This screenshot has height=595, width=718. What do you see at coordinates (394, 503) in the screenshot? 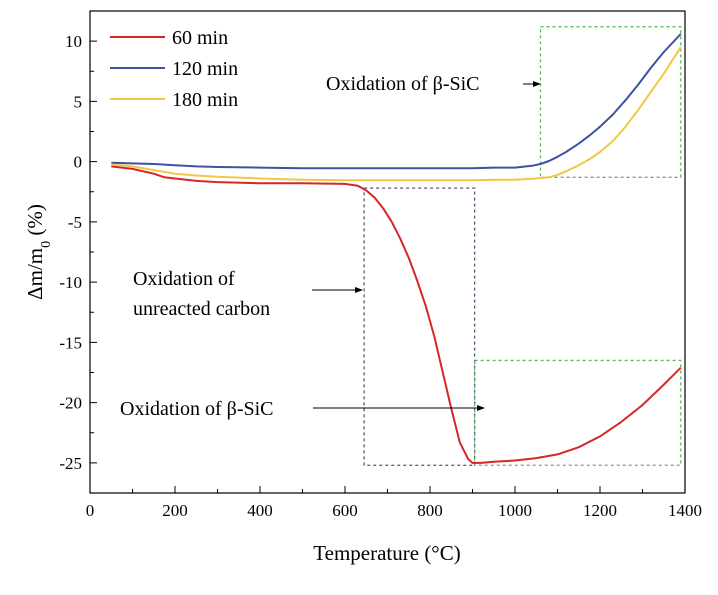
I see `x-axis: 0 200 400 600 800 1000 1200 1400` at bounding box center [394, 503].